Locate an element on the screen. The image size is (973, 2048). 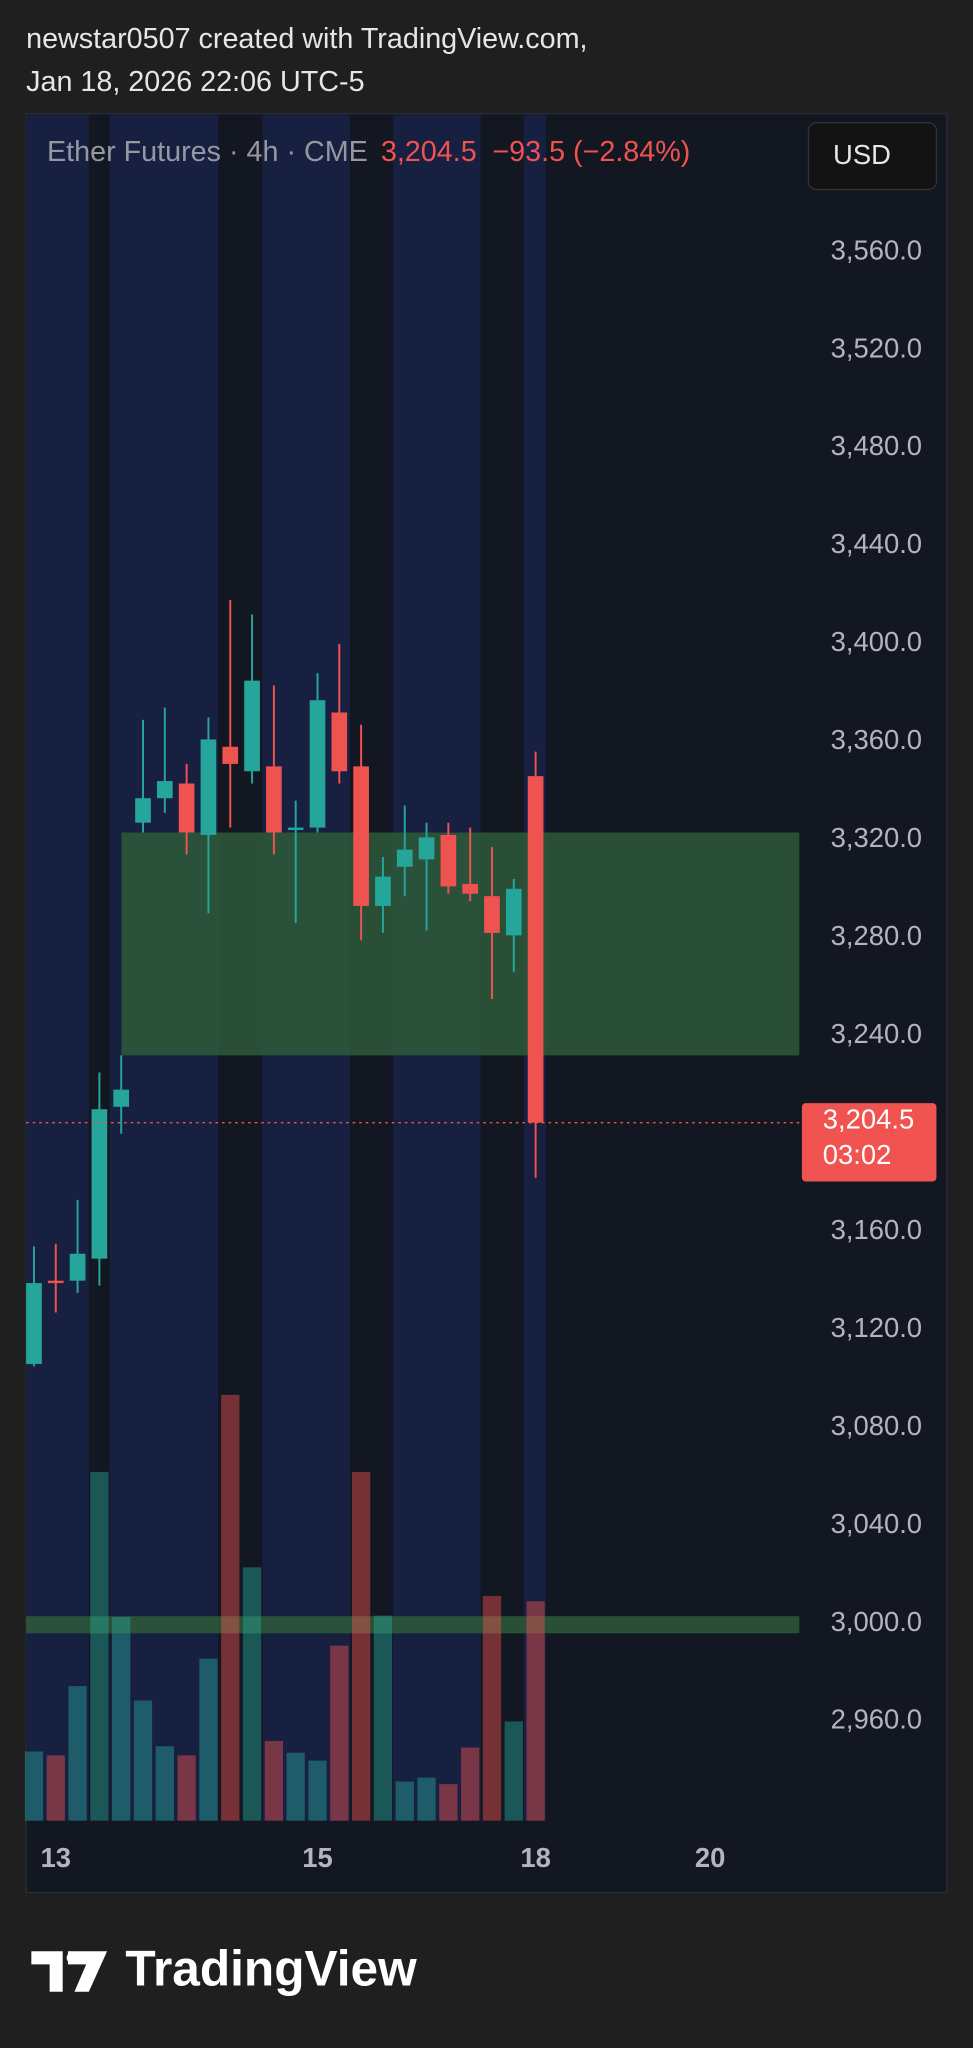
y-tick-label: 3,240.0 is located at coordinates (876, 1033).